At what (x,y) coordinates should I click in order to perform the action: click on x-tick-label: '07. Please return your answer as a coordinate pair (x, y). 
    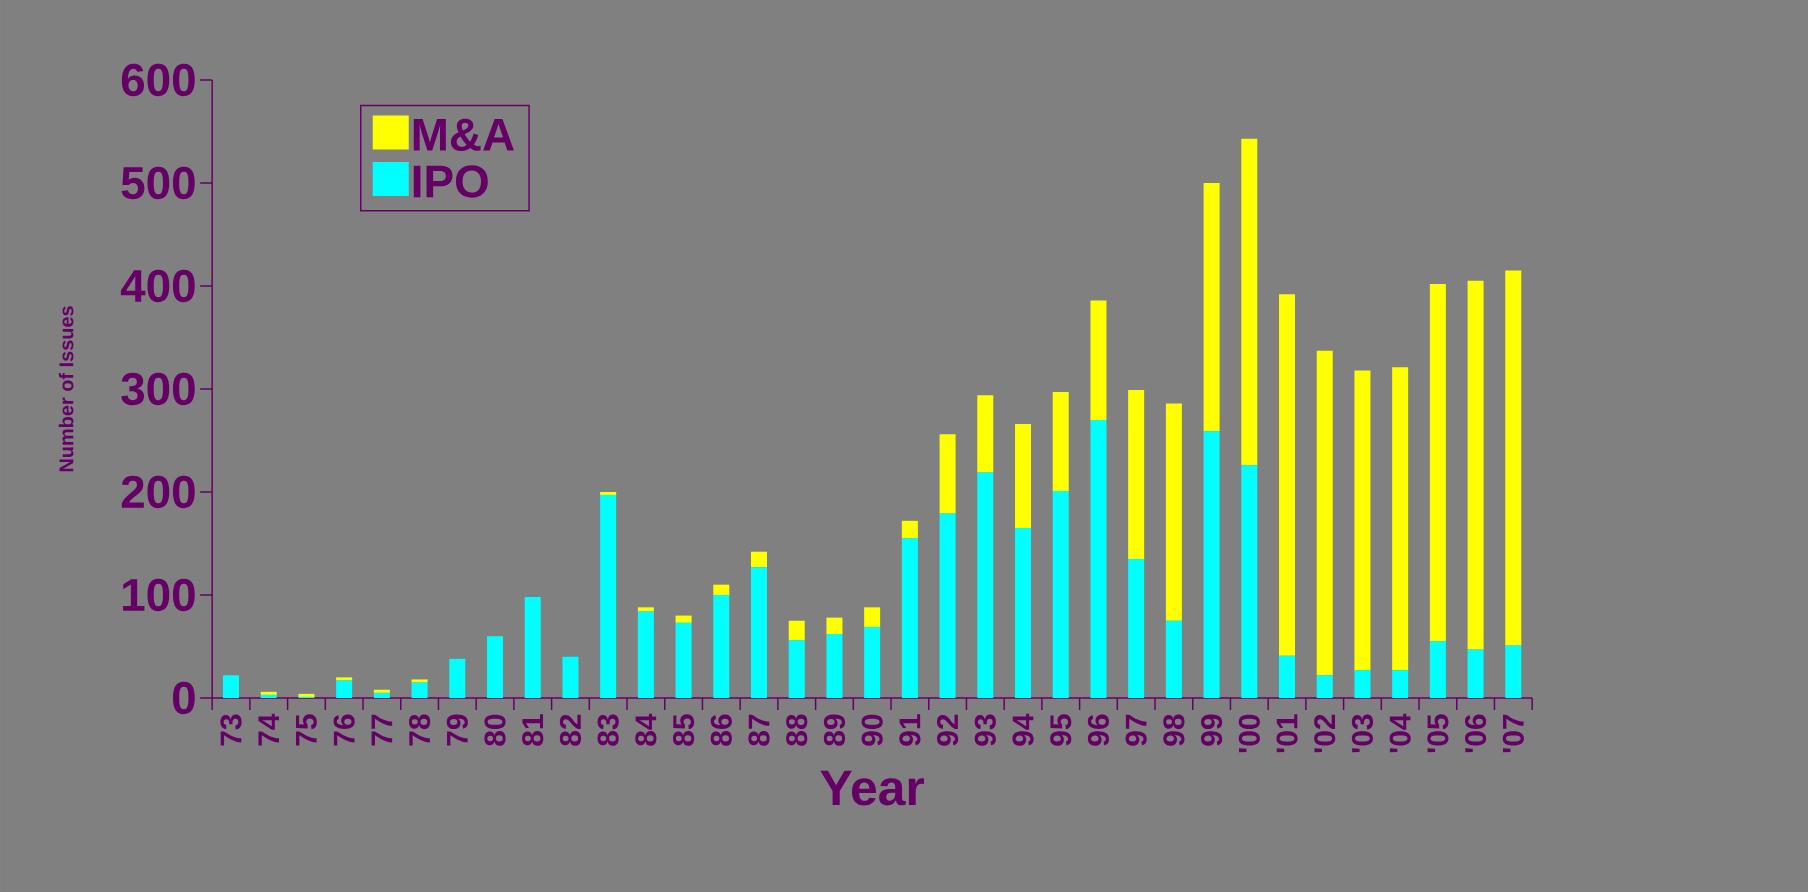
    Looking at the image, I should click on (1513, 733).